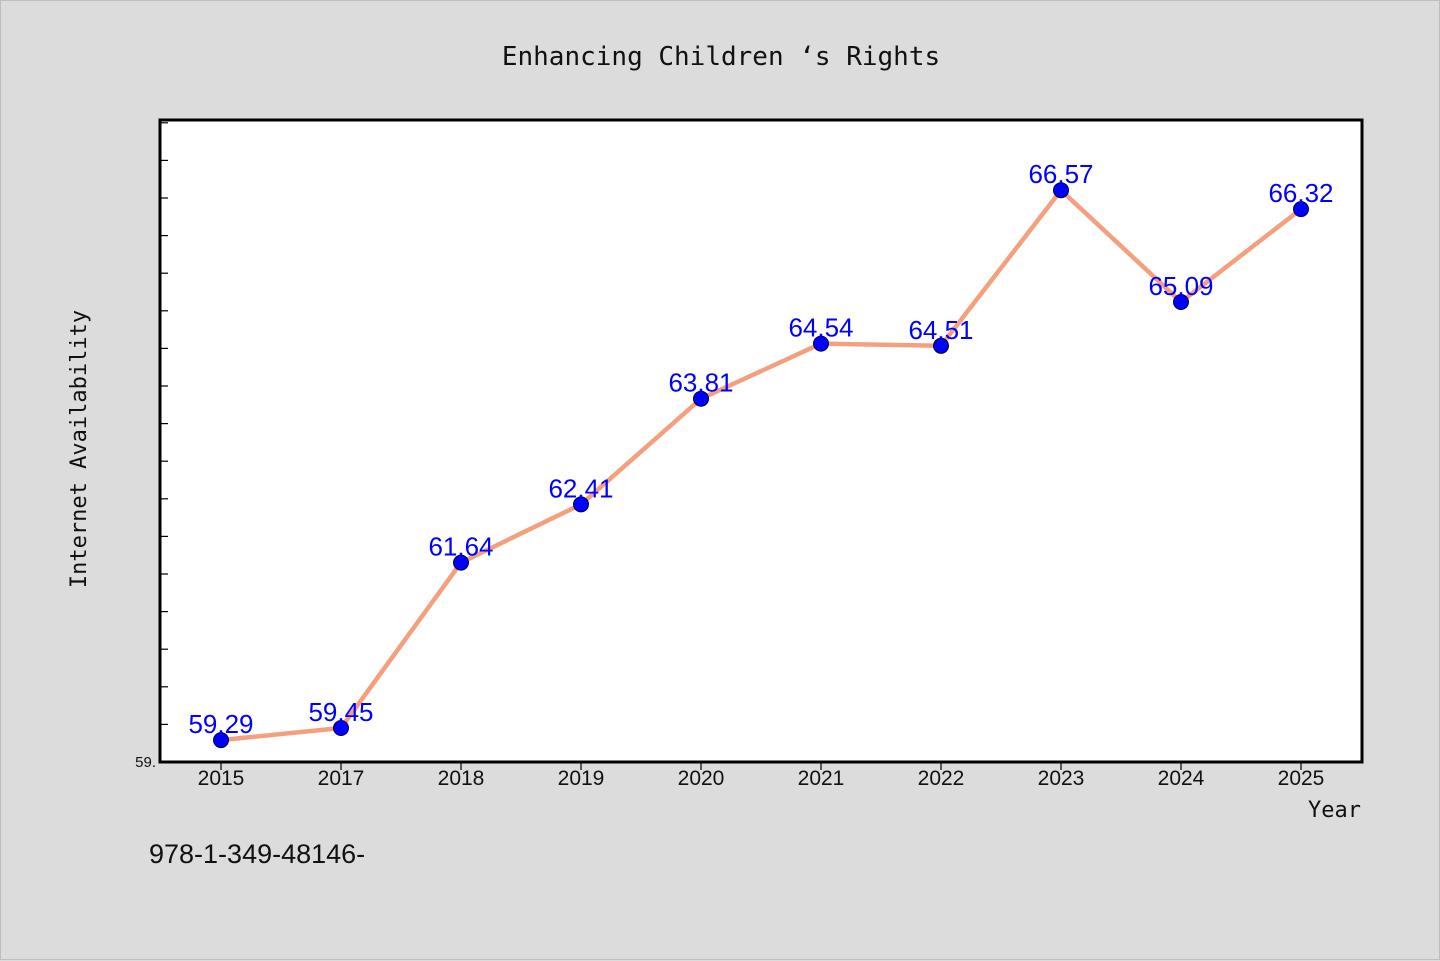 This screenshot has width=1440, height=961. Describe the element at coordinates (940, 330) in the screenshot. I see `data-label: 64.51` at that location.